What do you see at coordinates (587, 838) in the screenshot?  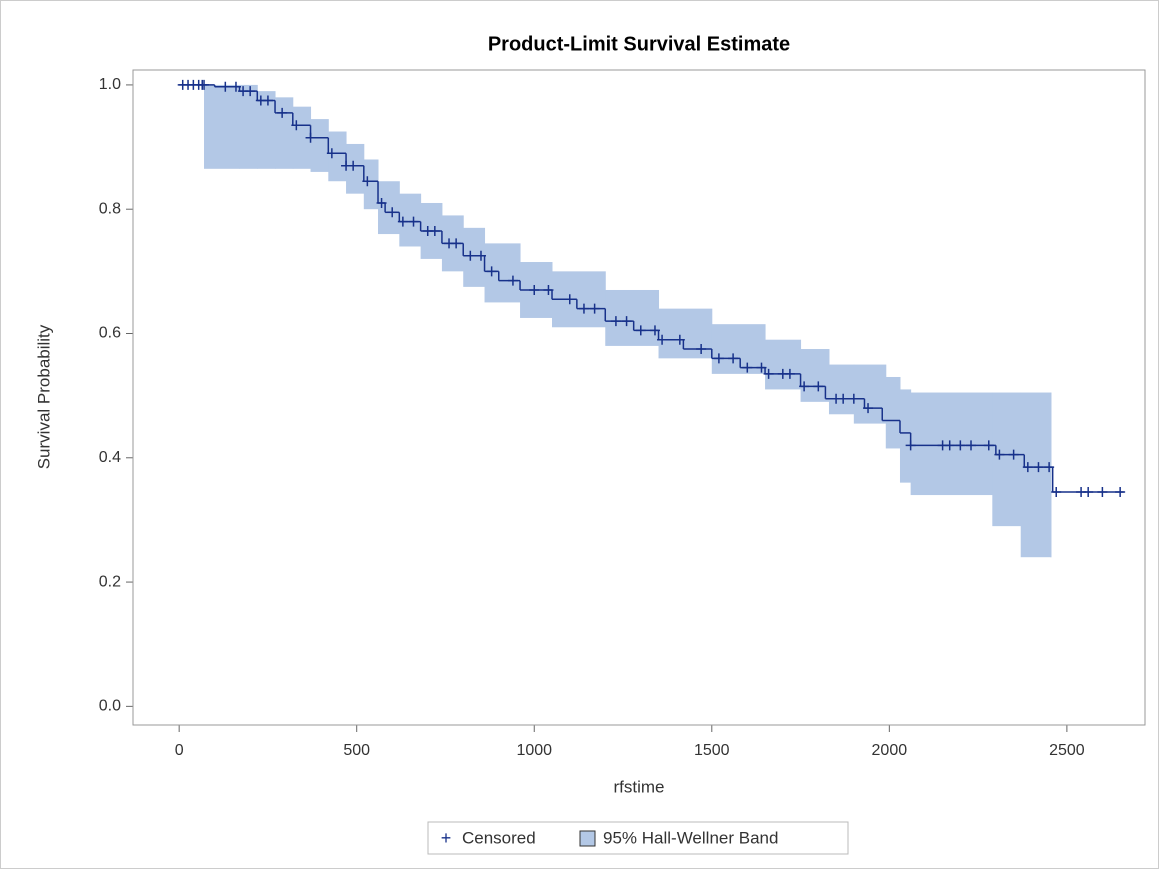 I see `legend-swatch` at bounding box center [587, 838].